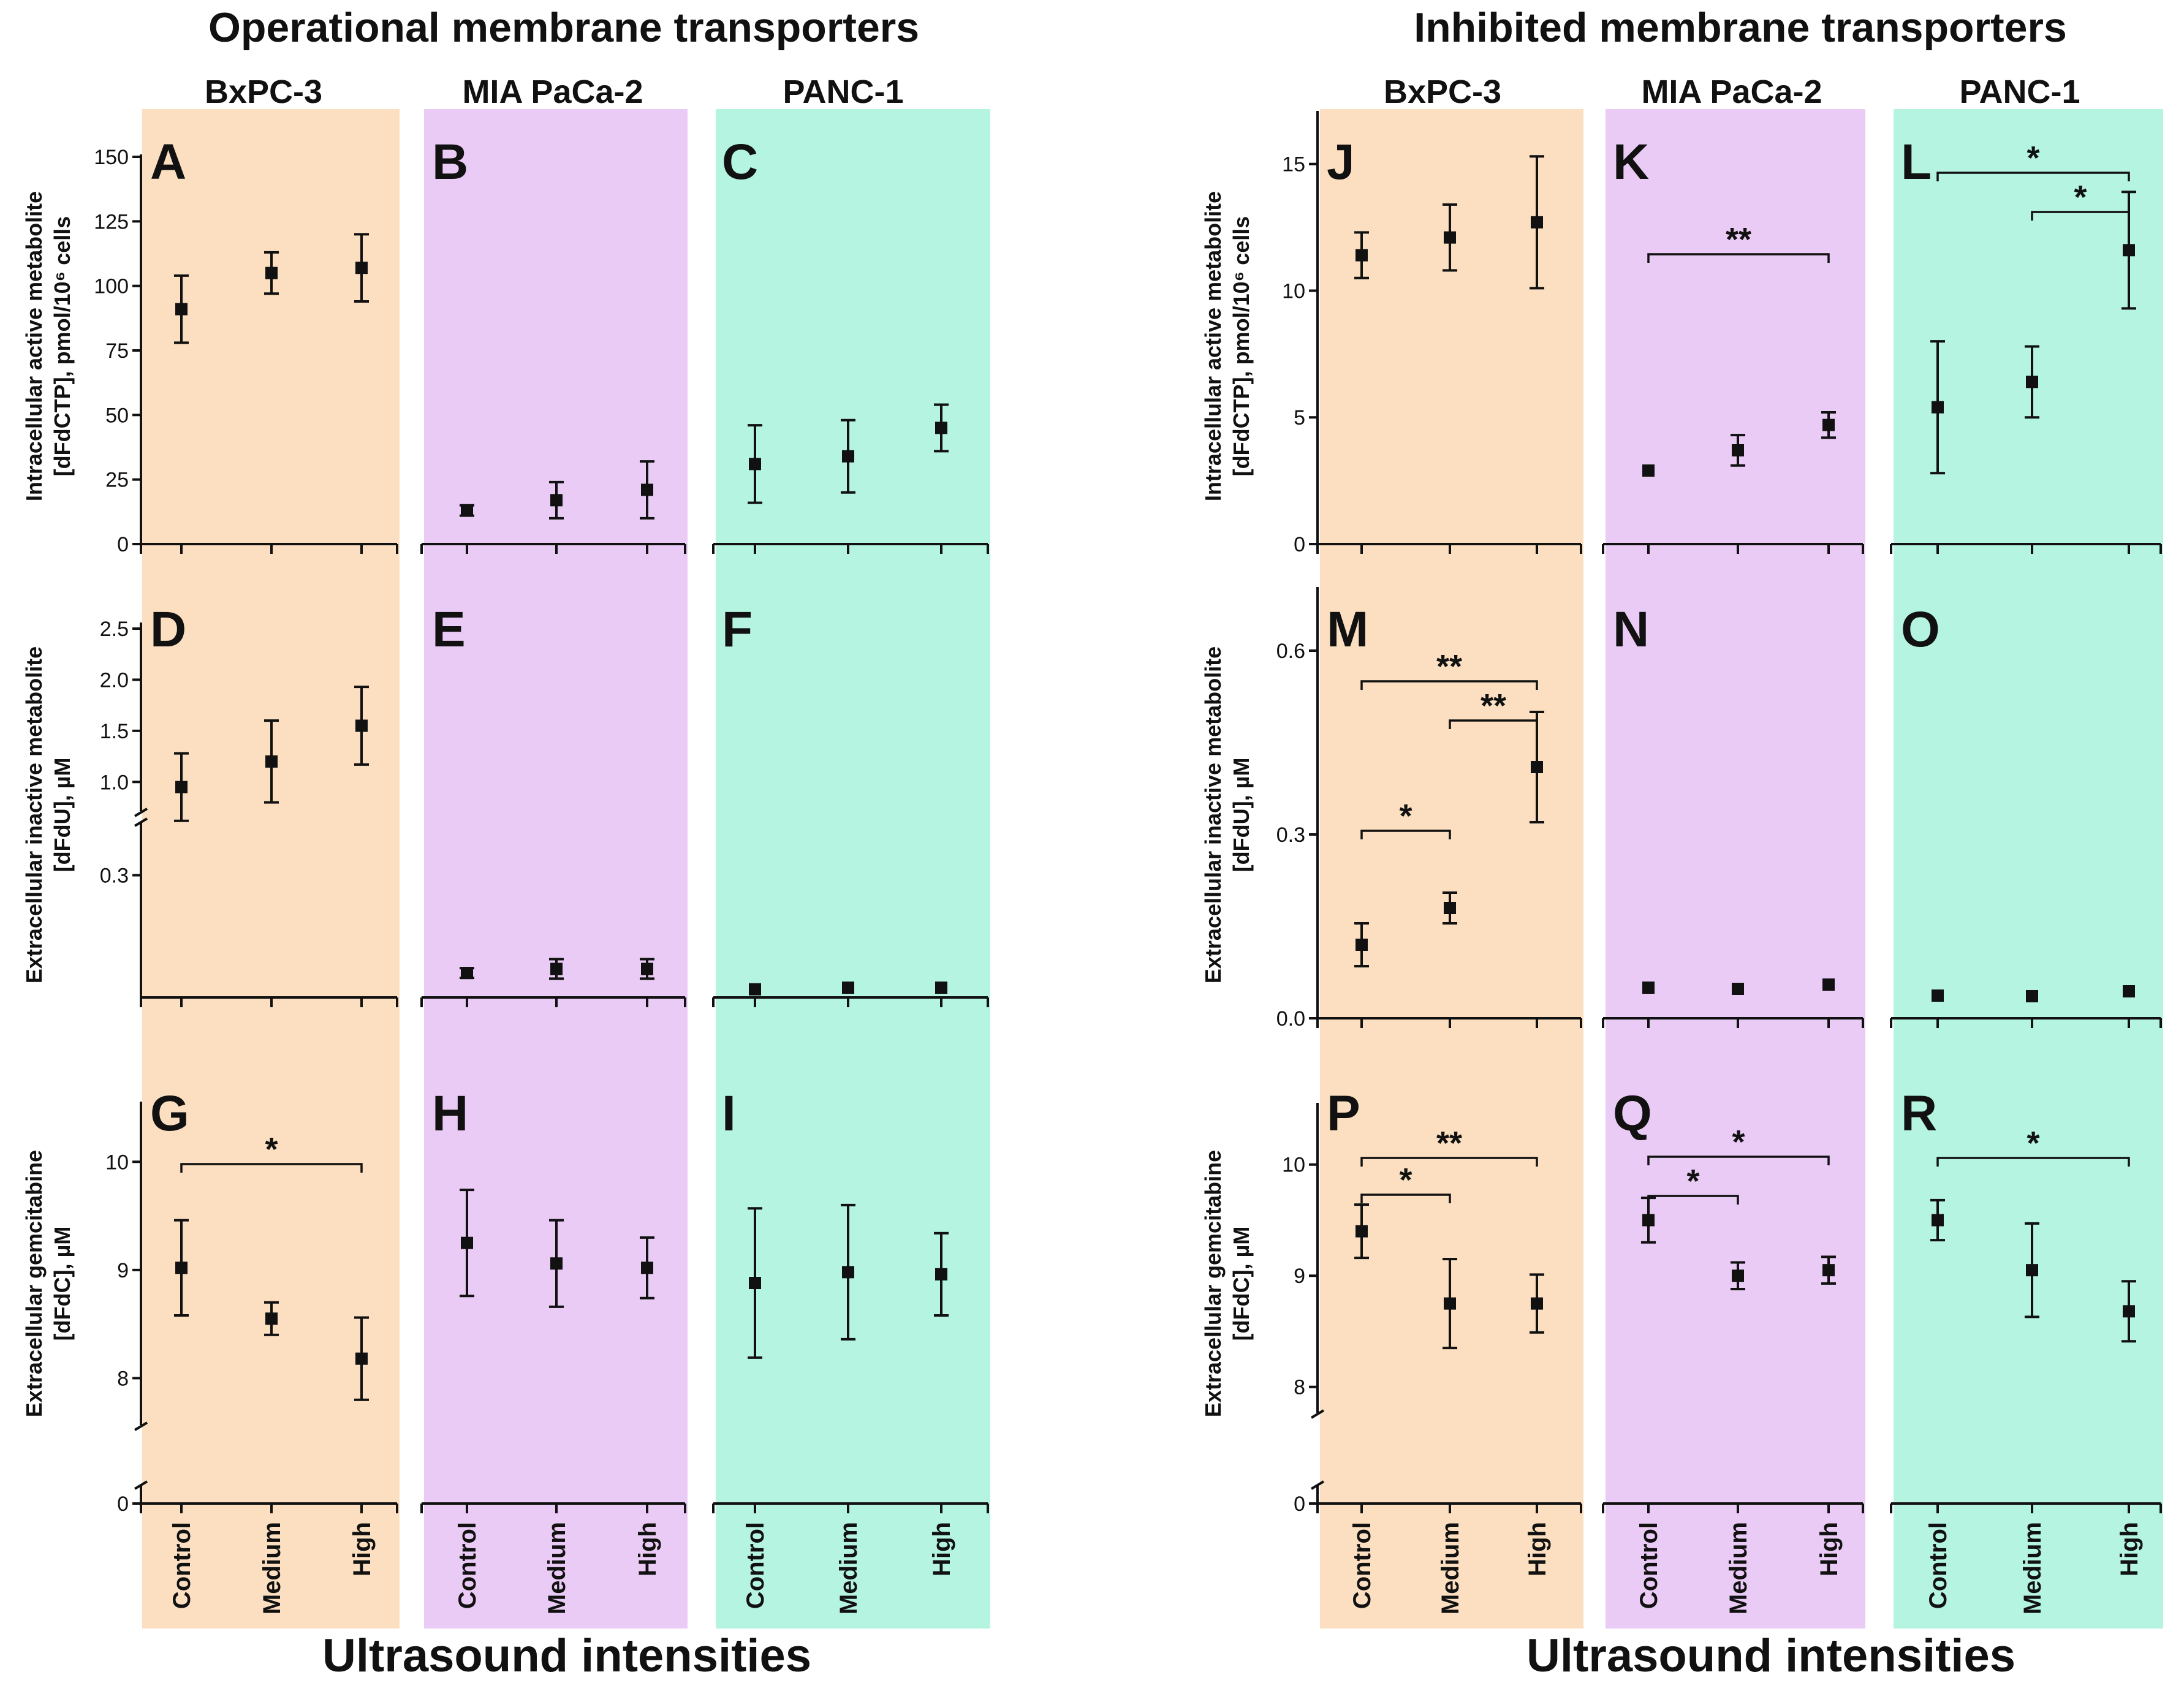 The width and height of the screenshot is (2184, 1691). I want to click on panel-letter-N: N, so click(1631, 630).